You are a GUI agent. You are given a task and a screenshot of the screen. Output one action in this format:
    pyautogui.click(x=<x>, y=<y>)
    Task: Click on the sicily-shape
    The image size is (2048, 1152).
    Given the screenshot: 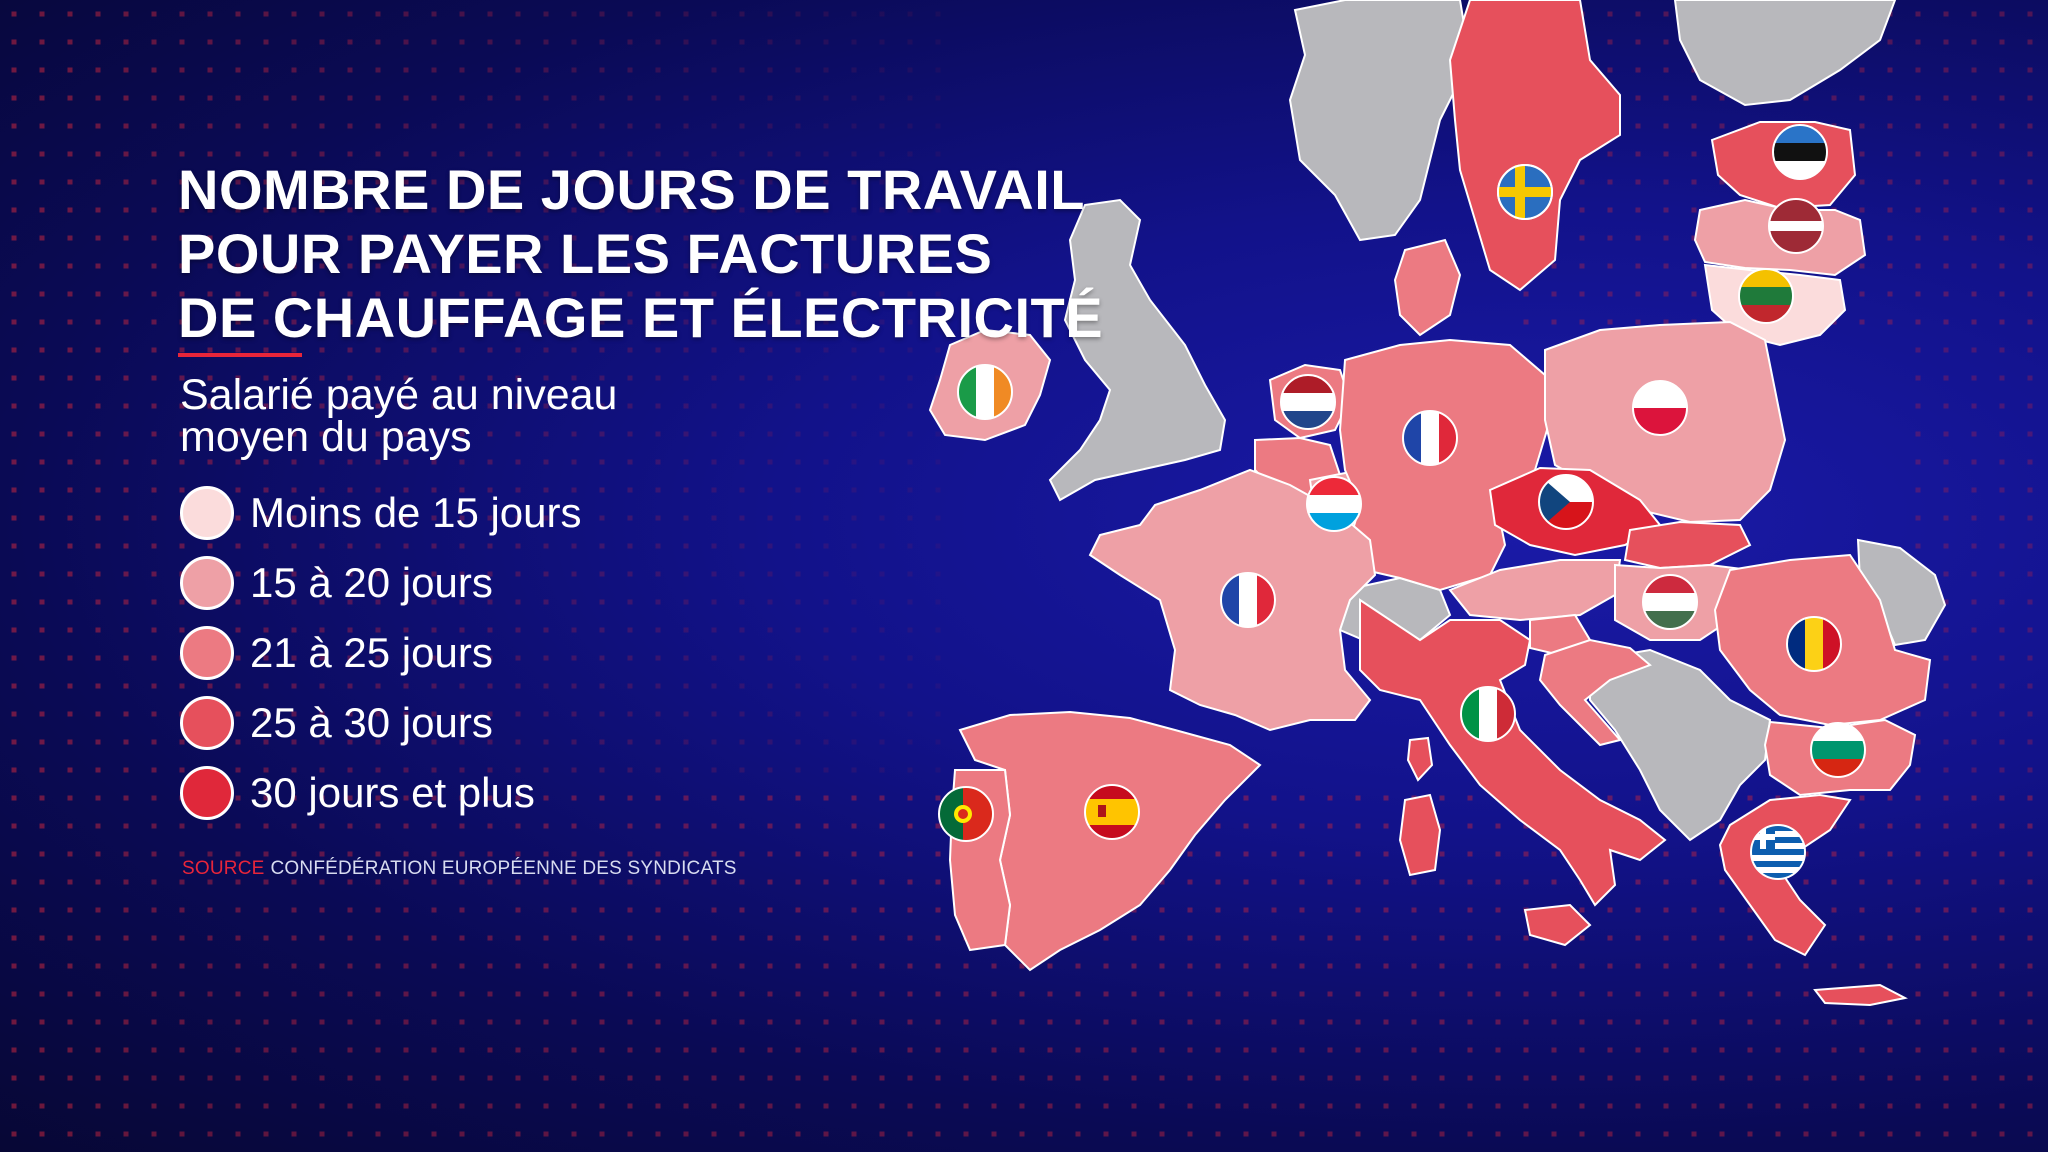 What is the action you would take?
    pyautogui.click(x=1557, y=925)
    